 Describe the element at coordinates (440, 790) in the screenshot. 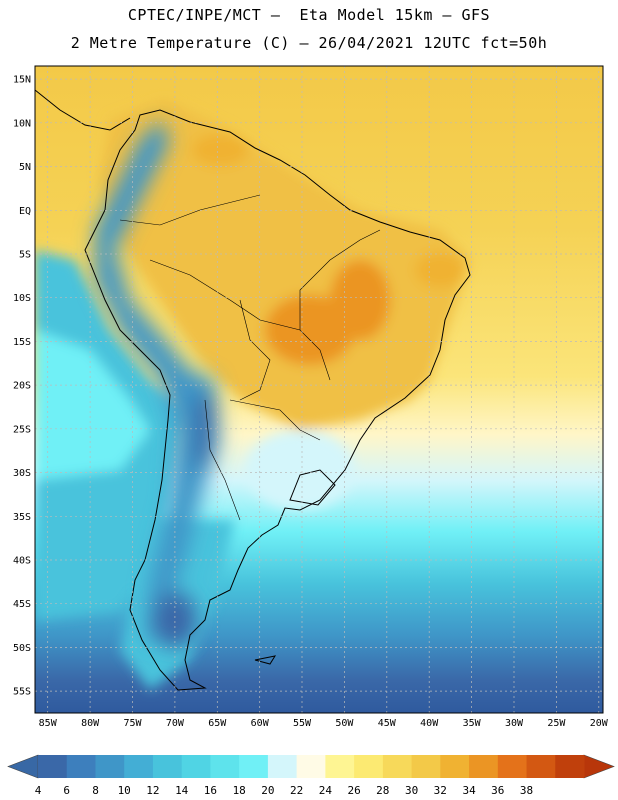

I see `colorbar-tick-label: 32` at that location.